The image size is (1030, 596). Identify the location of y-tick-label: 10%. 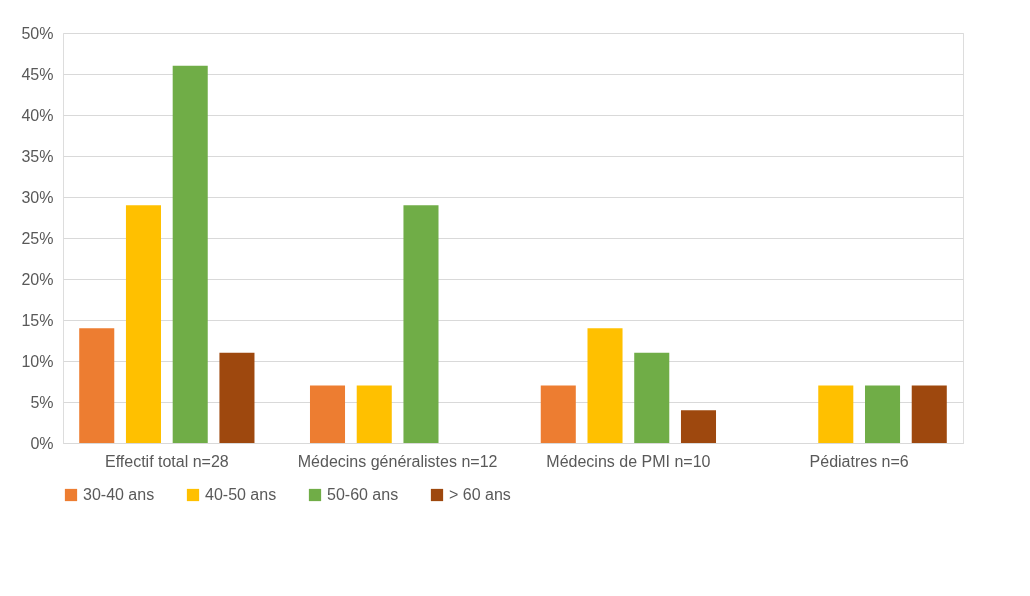
(37, 361).